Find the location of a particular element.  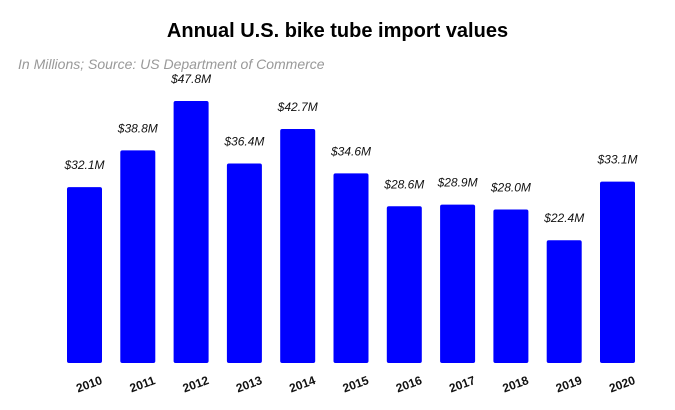

bar-2015 is located at coordinates (351, 268).